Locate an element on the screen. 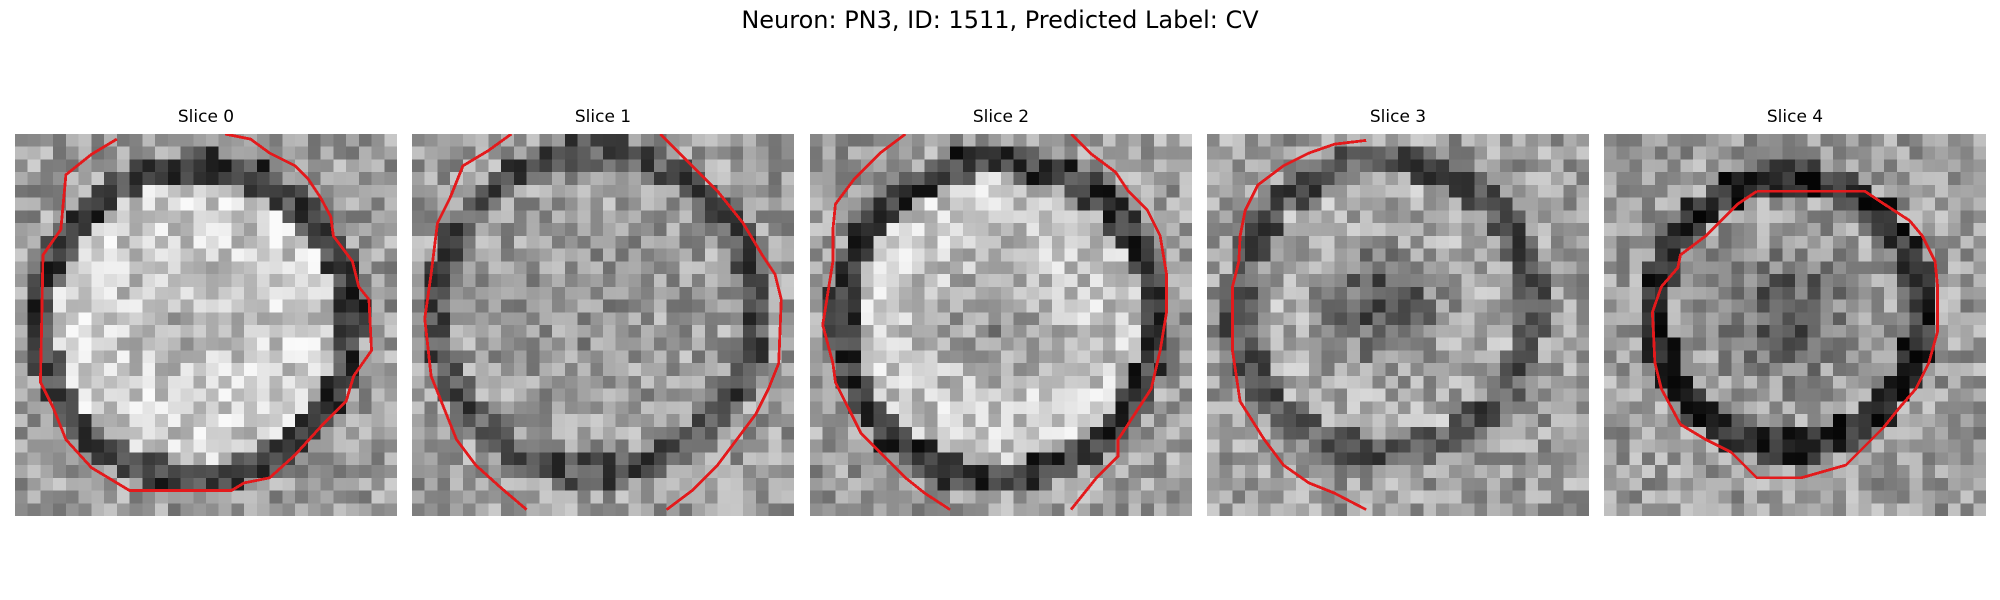  slice-panel-1: Slice 1 is located at coordinates (603, 311).